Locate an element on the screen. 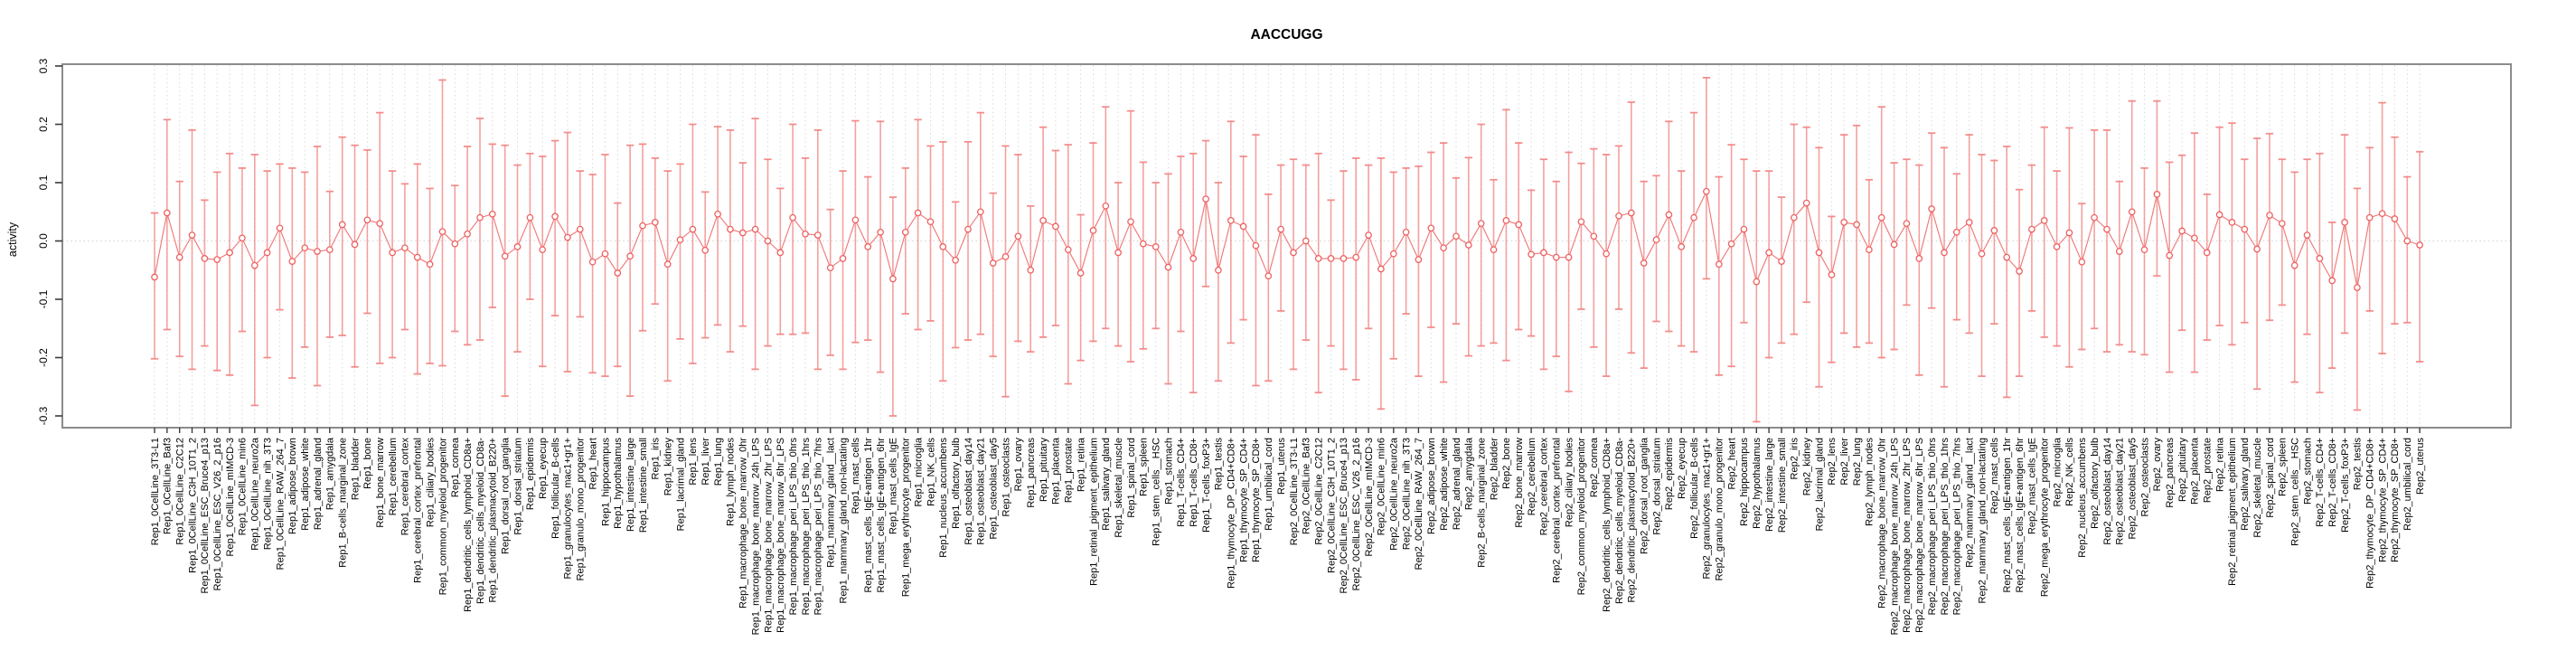 This screenshot has width=2576, height=651. svg-text: Rep1_placenta is located at coordinates (1056, 471).